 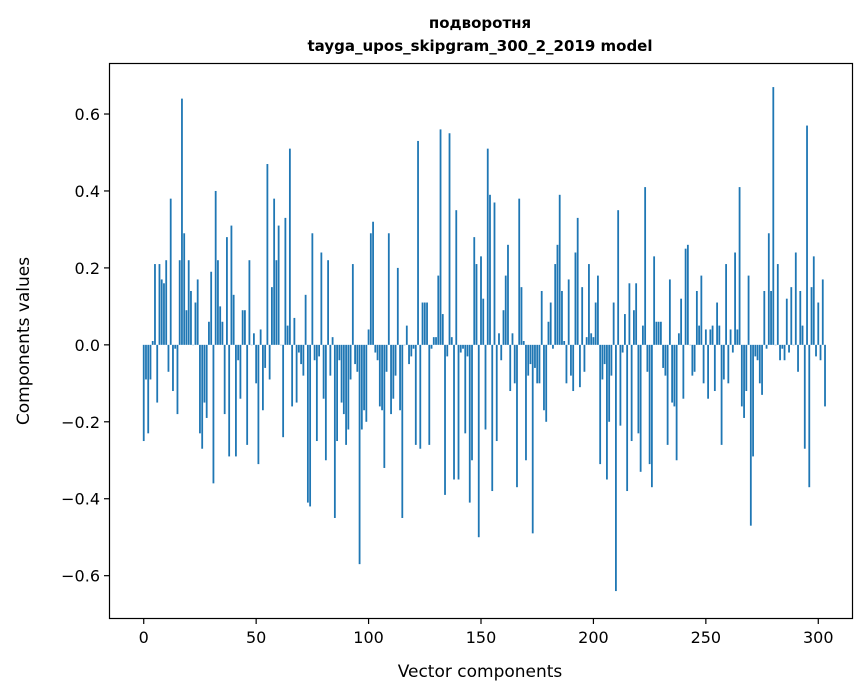 What do you see at coordinates (85, 345) in the screenshot?
I see `y-axis-ticks: −0.6 −0.4 −0.2 0.0 0.2 0.4 0.6` at bounding box center [85, 345].